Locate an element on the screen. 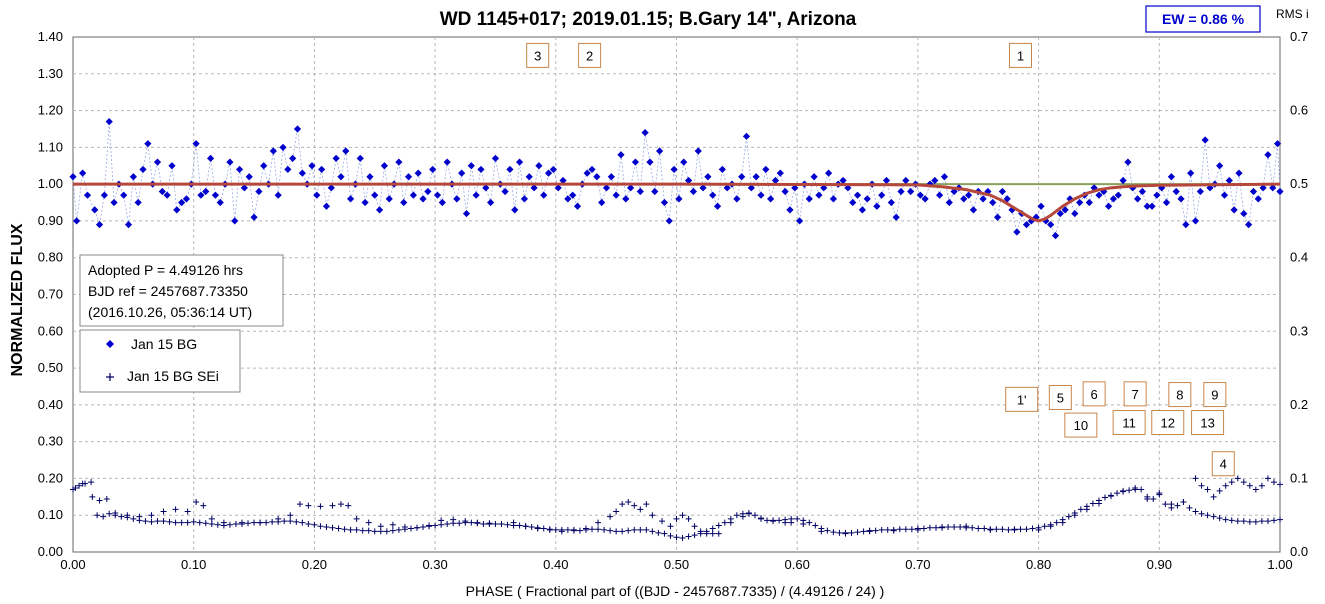 Image resolution: width=1325 pixels, height=604 pixels. y-tick-label: 0.20 is located at coordinates (50, 477).